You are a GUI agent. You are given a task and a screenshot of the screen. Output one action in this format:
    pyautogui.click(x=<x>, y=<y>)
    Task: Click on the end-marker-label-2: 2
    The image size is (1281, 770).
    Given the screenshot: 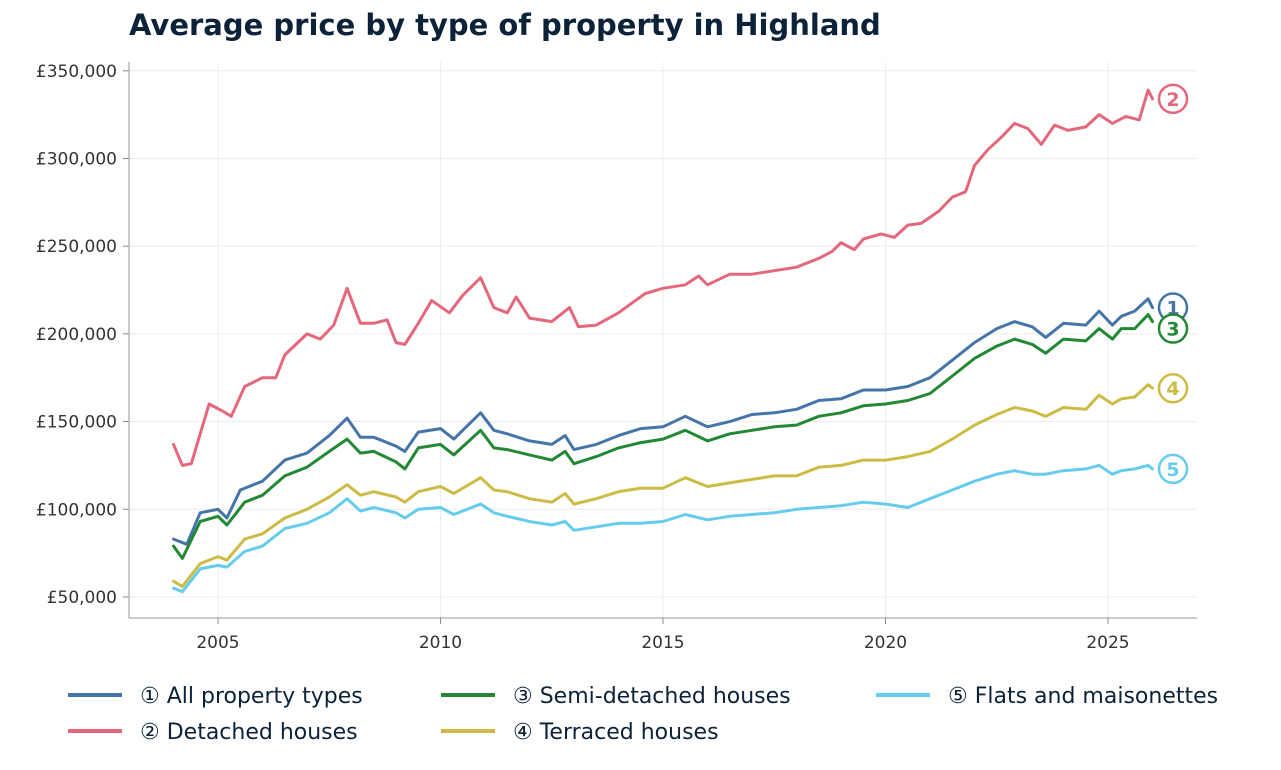 What is the action you would take?
    pyautogui.click(x=1172, y=100)
    